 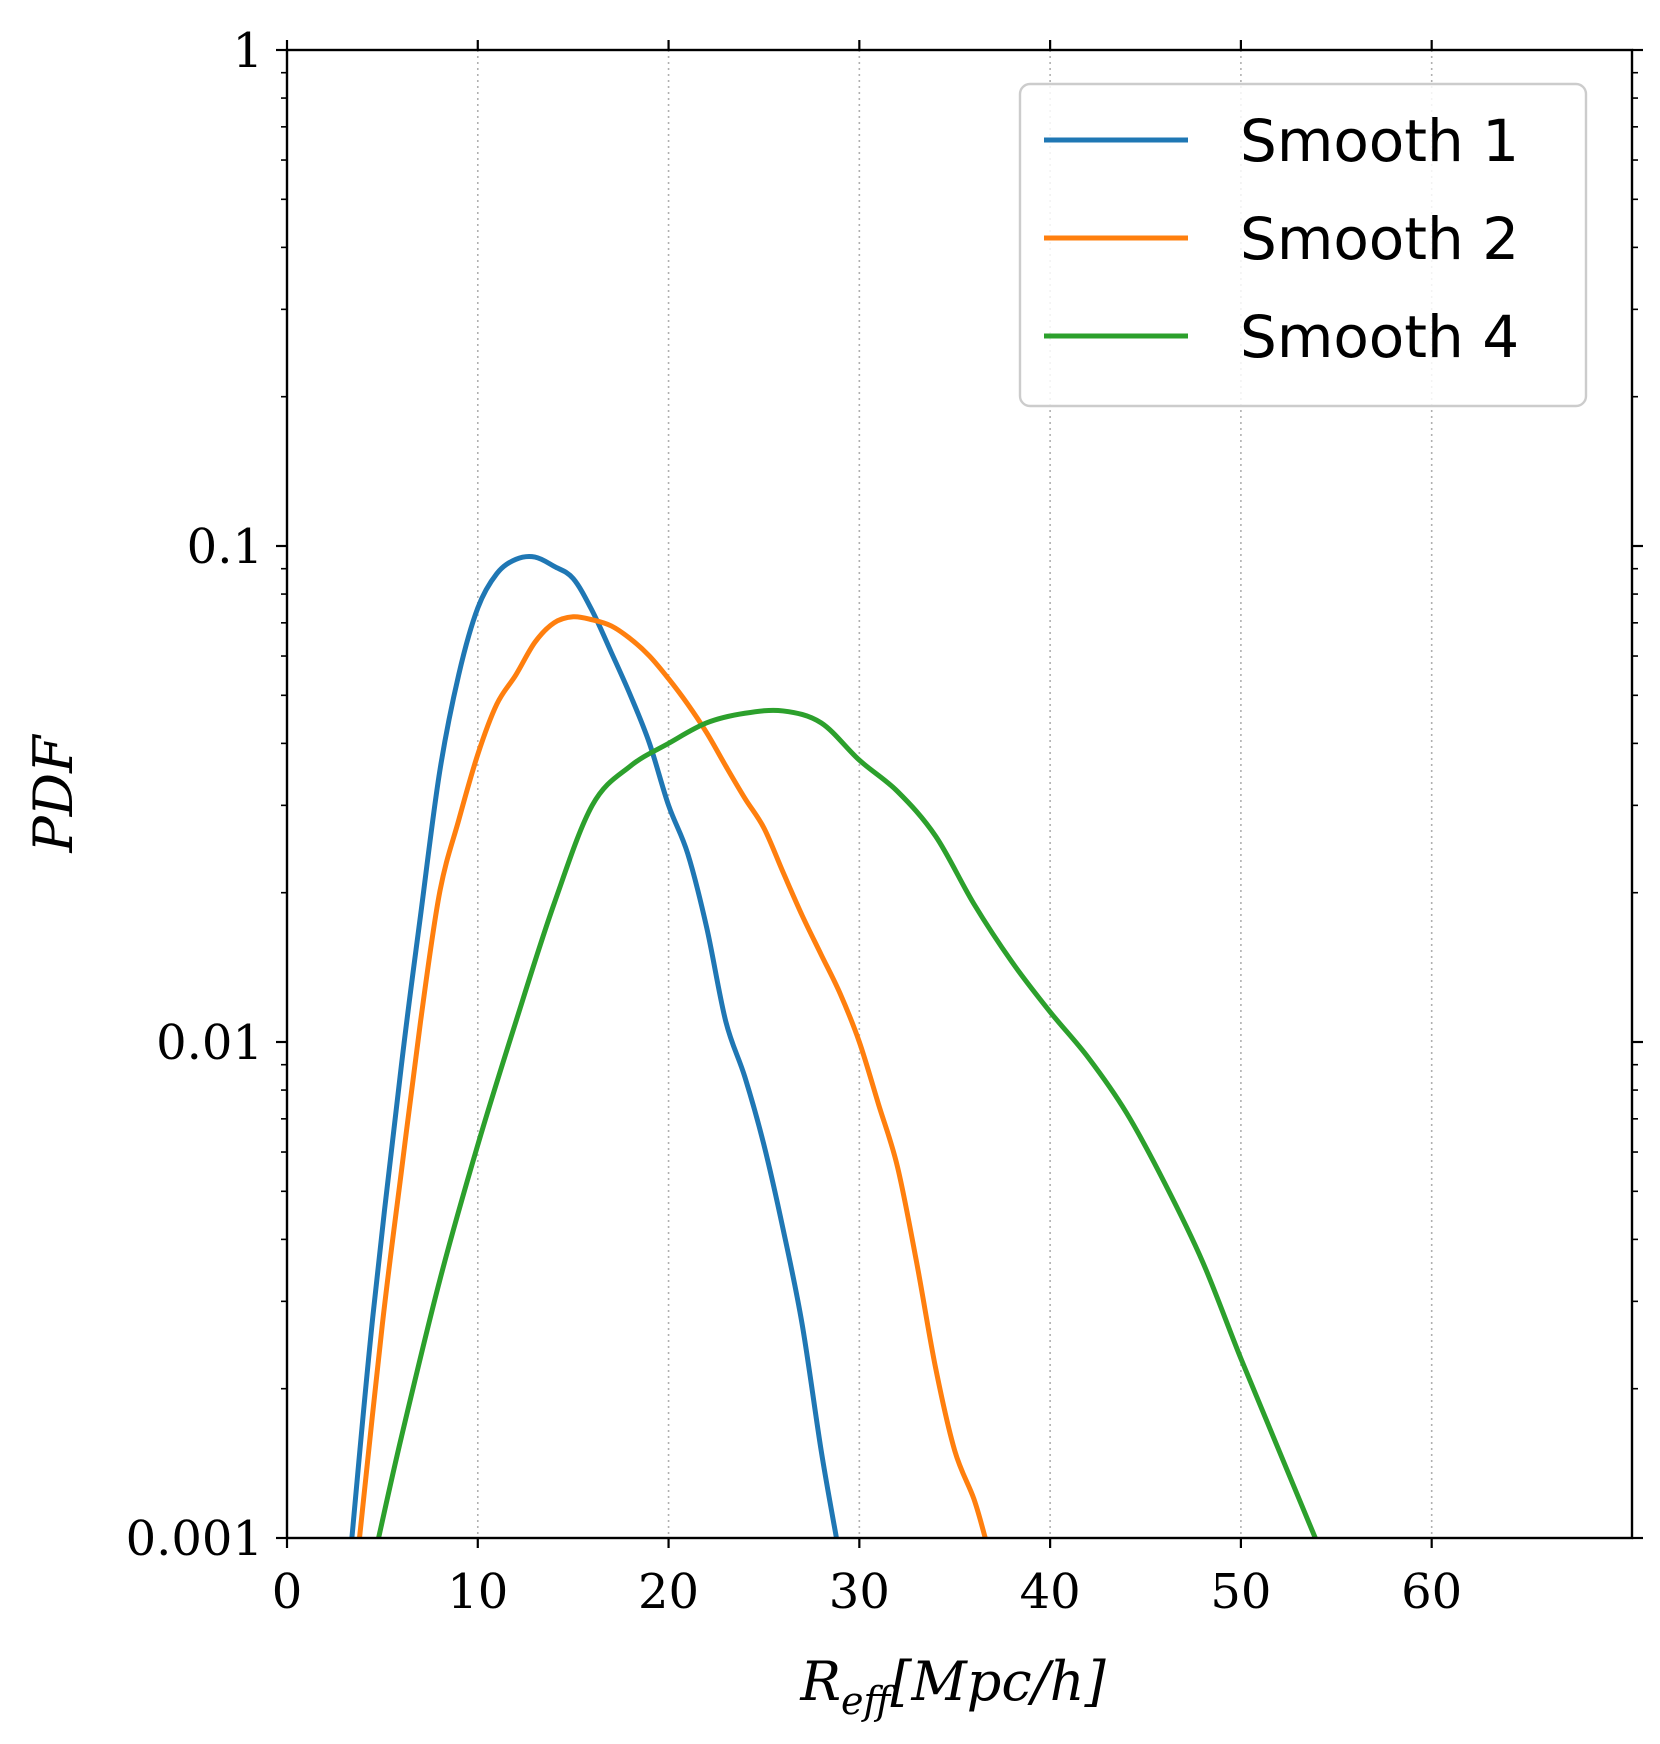 I want to click on y-tick-label: 0.01, so click(x=209, y=1043).